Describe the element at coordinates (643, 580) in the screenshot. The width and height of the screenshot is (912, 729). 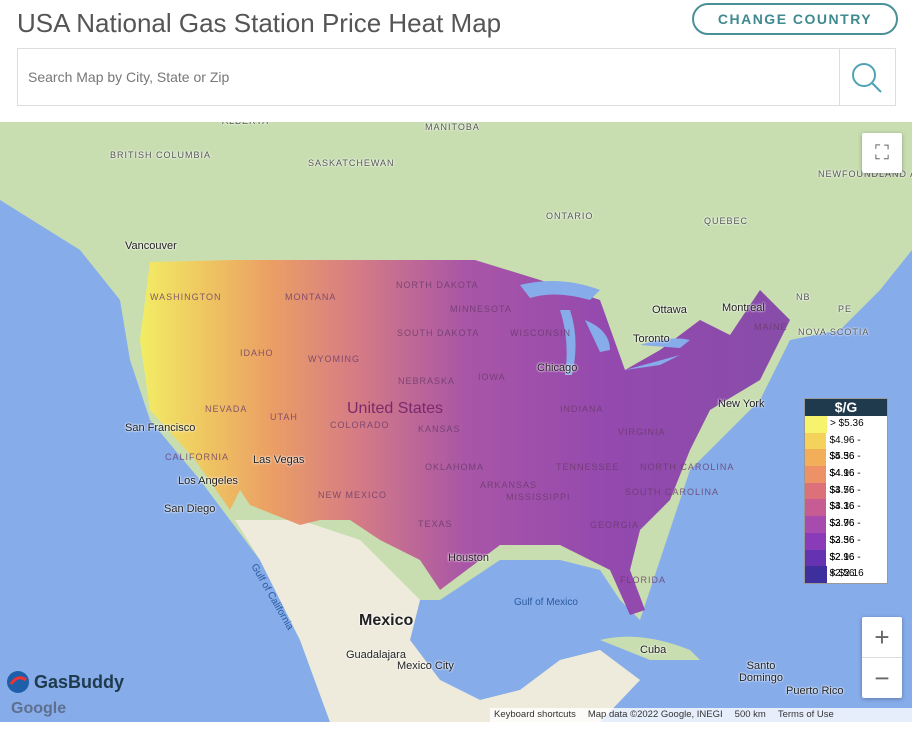
I see `map-label: FLORIDA` at that location.